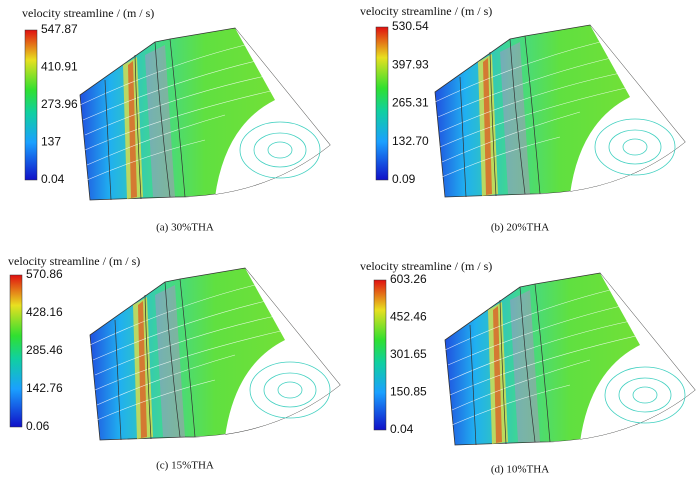 The image size is (700, 482). What do you see at coordinates (408, 392) in the screenshot?
I see `colorbar-tick-label: 150.85` at bounding box center [408, 392].